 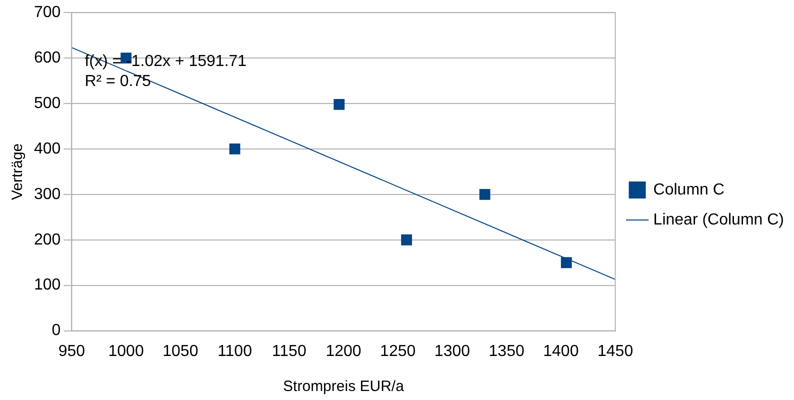 What do you see at coordinates (118, 81) in the screenshot?
I see `annotation: R² = 0.75` at bounding box center [118, 81].